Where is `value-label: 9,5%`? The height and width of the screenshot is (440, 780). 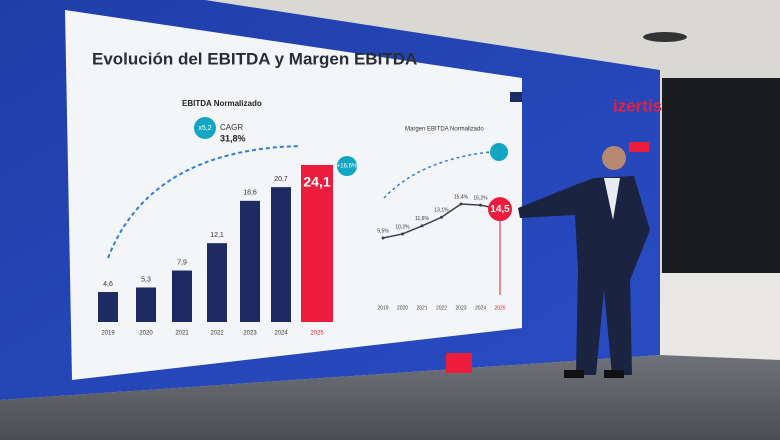
value-label: 9,5% is located at coordinates (383, 231).